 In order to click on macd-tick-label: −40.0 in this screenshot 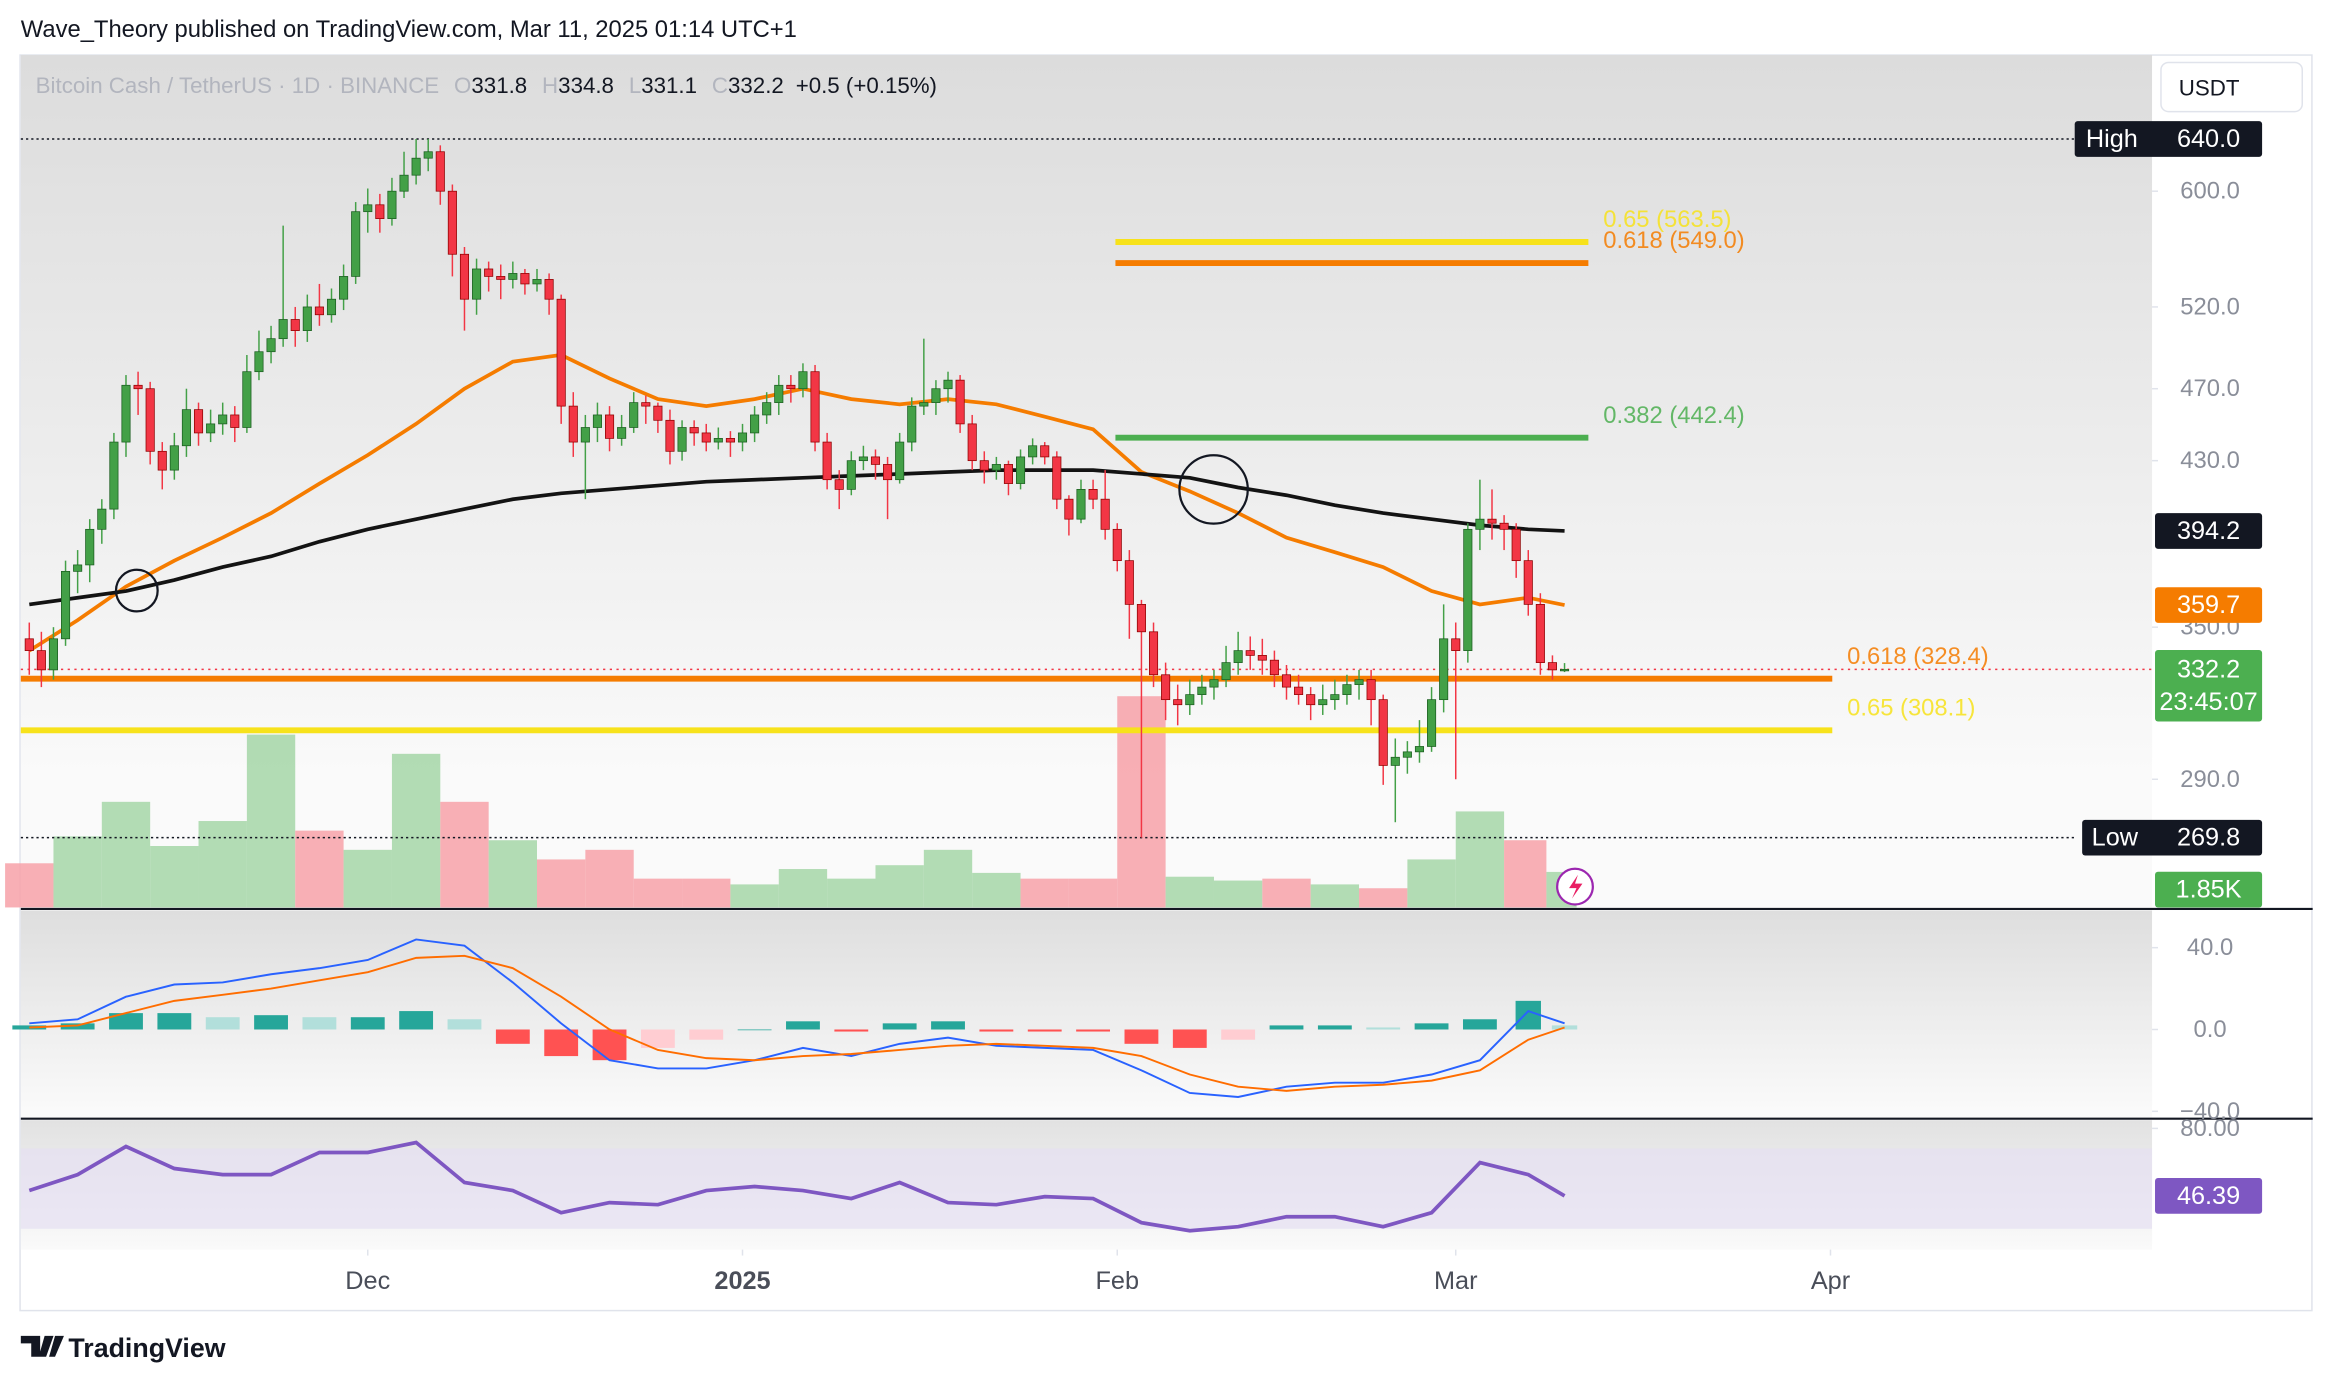, I will do `click(2210, 1111)`.